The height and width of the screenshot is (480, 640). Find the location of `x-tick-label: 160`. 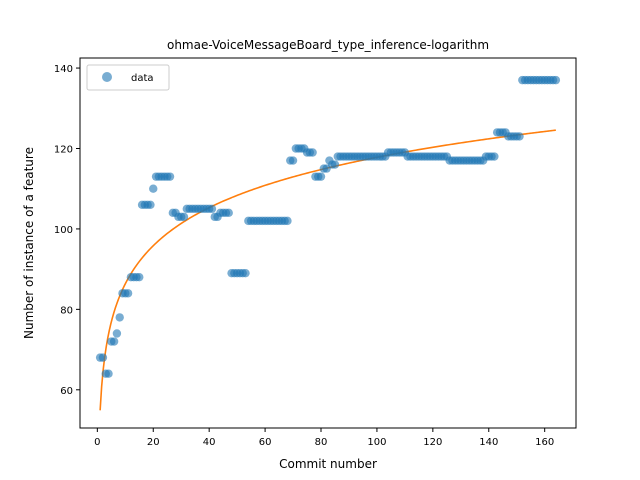

x-tick-label: 160 is located at coordinates (544, 442).